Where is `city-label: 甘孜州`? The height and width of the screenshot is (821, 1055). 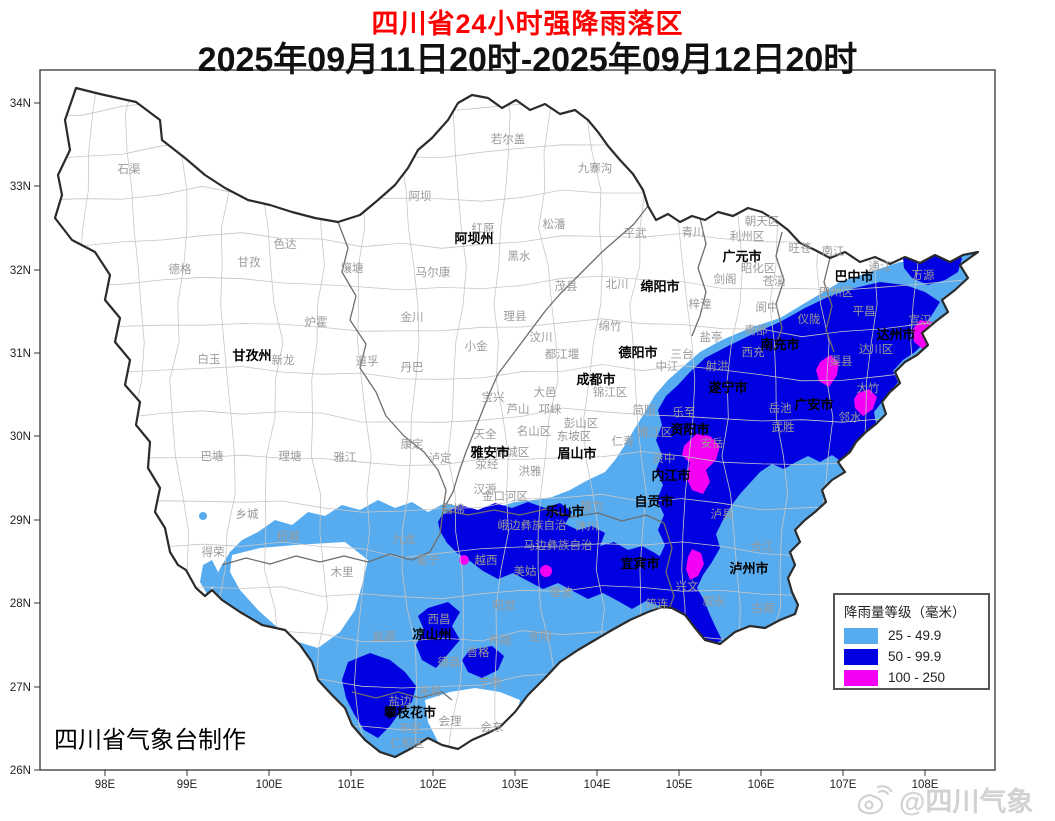
city-label: 甘孜州 is located at coordinates (251, 355).